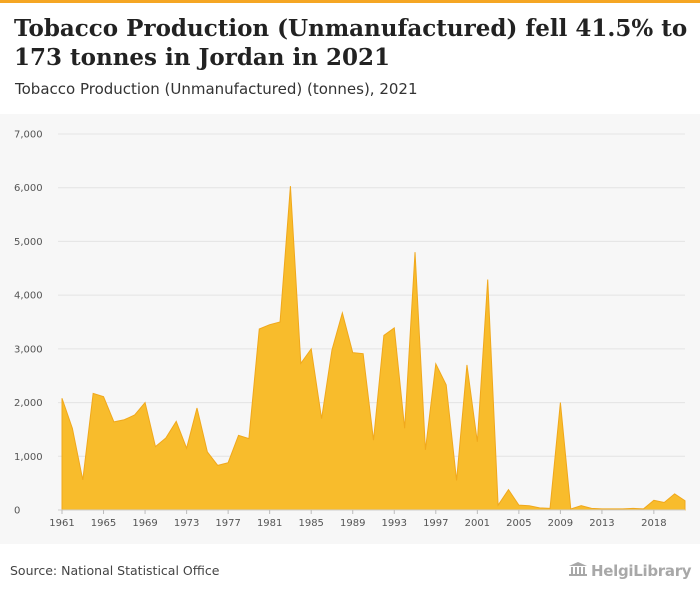  Describe the element at coordinates (144, 523) in the screenshot. I see `x-tick-label: 1969` at that location.